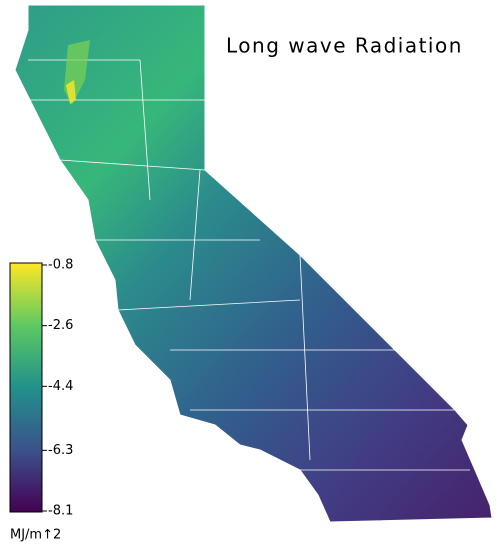  Describe the element at coordinates (71, 92) in the screenshot. I see `high-value-spot` at that location.